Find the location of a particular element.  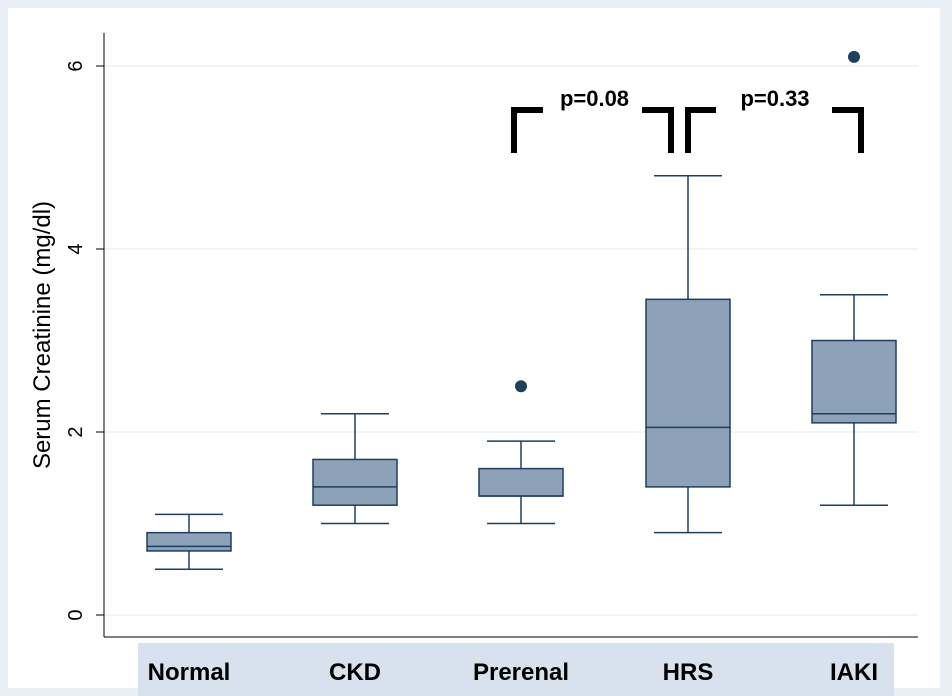

category-label-ckd: CKD is located at coordinates (355, 672).